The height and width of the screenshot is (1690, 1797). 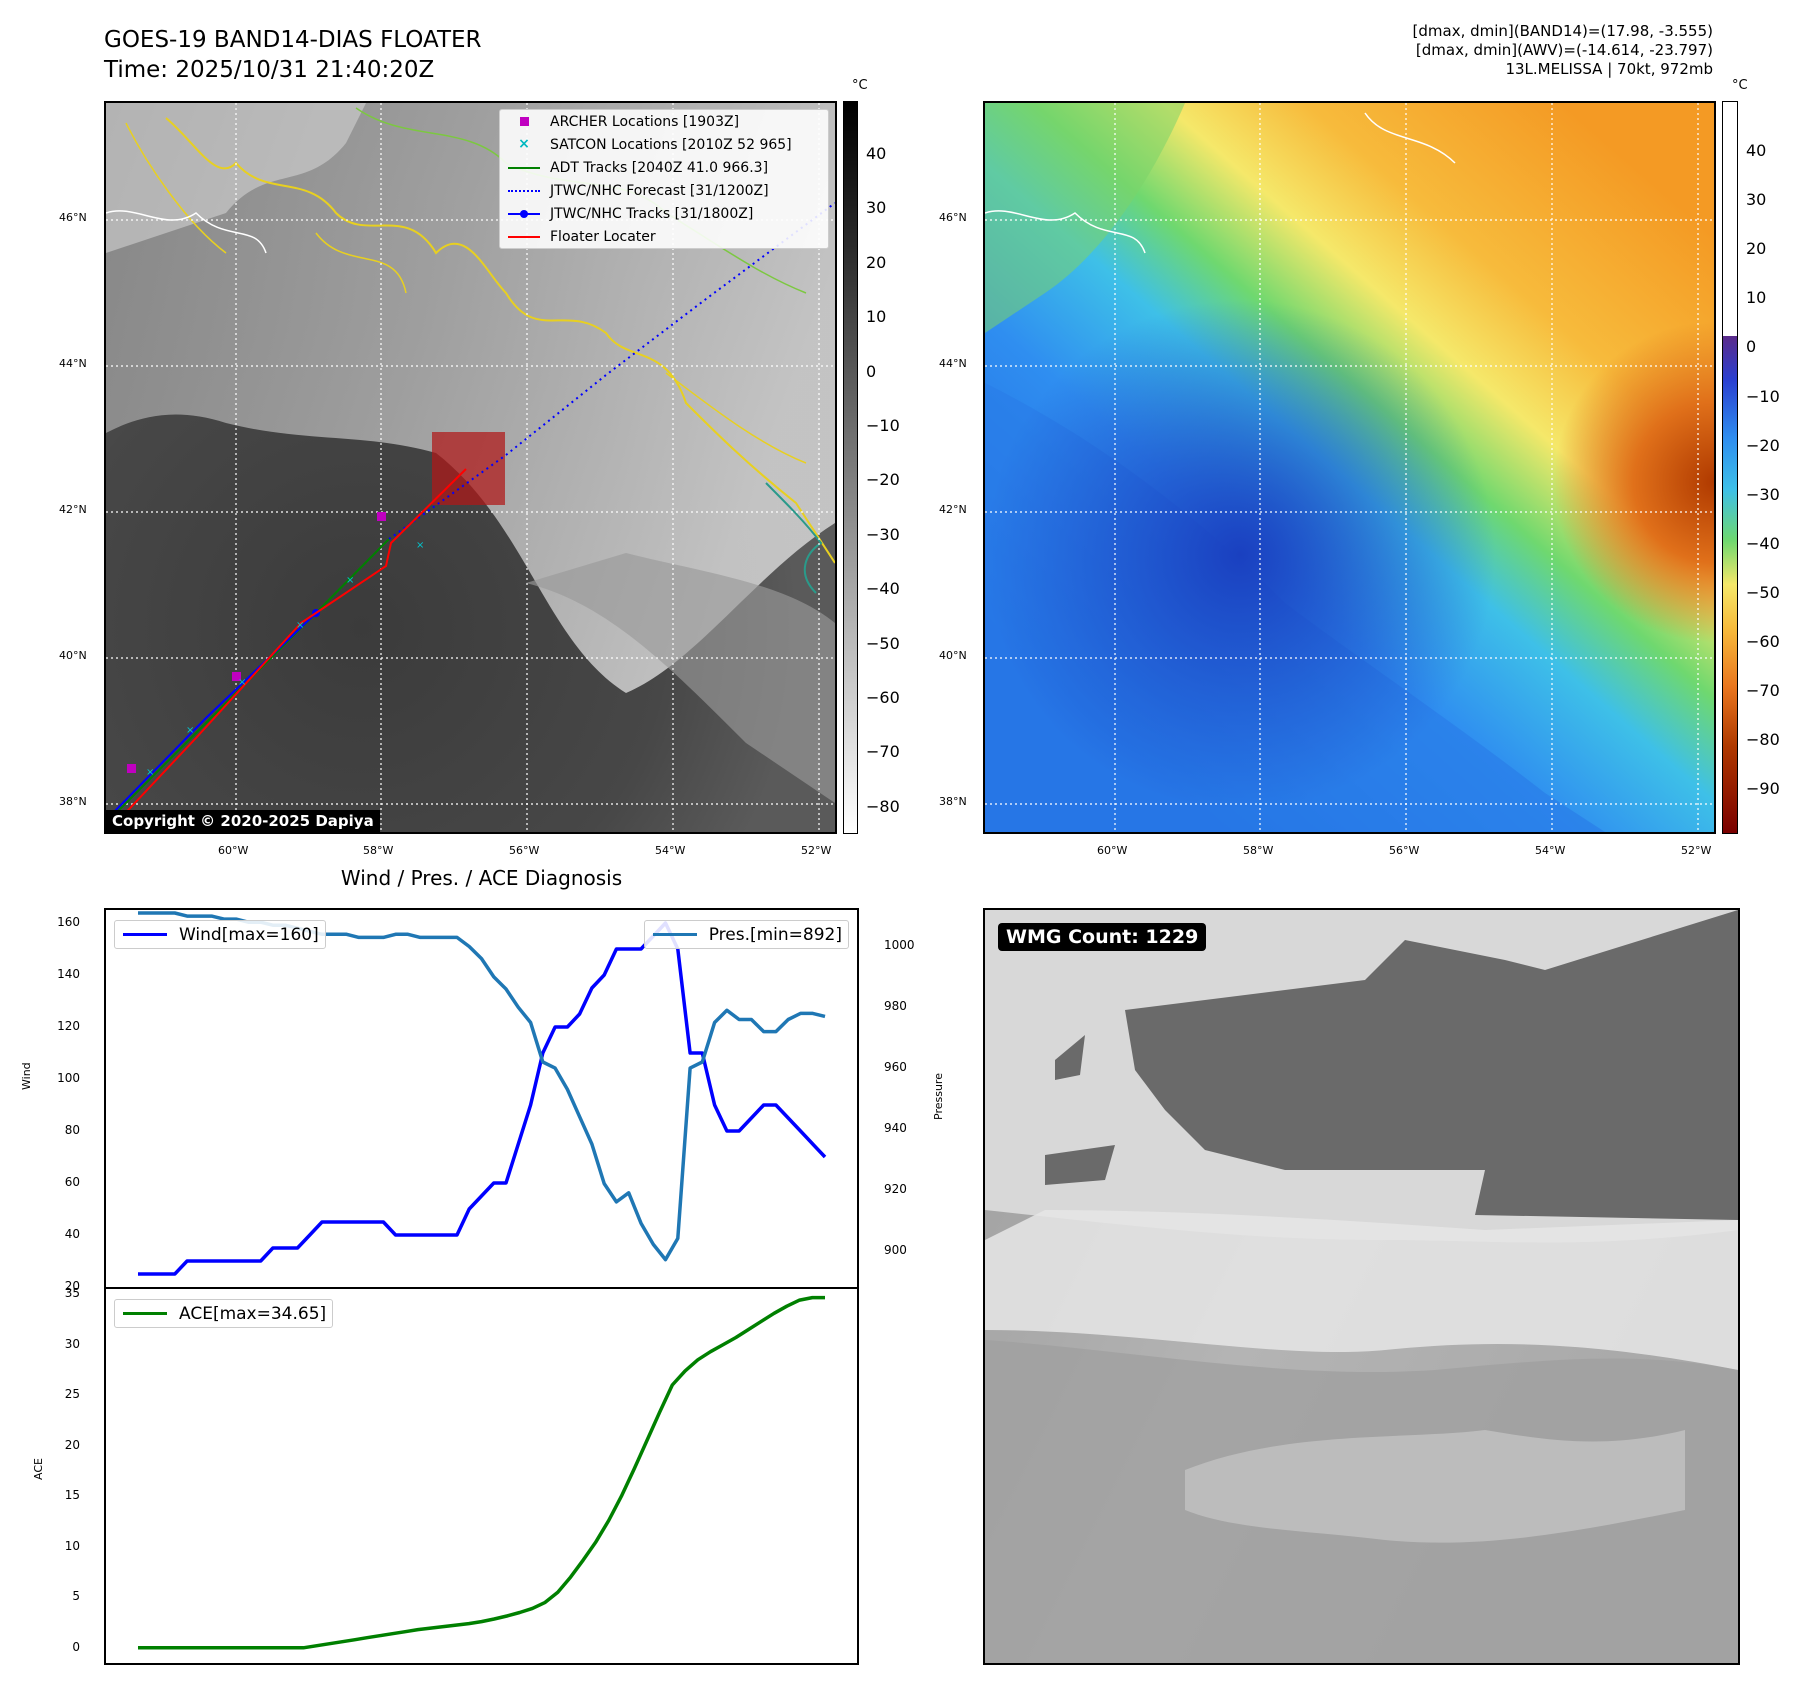 I want to click on nhc-forecast-track, so click(x=611, y=371).